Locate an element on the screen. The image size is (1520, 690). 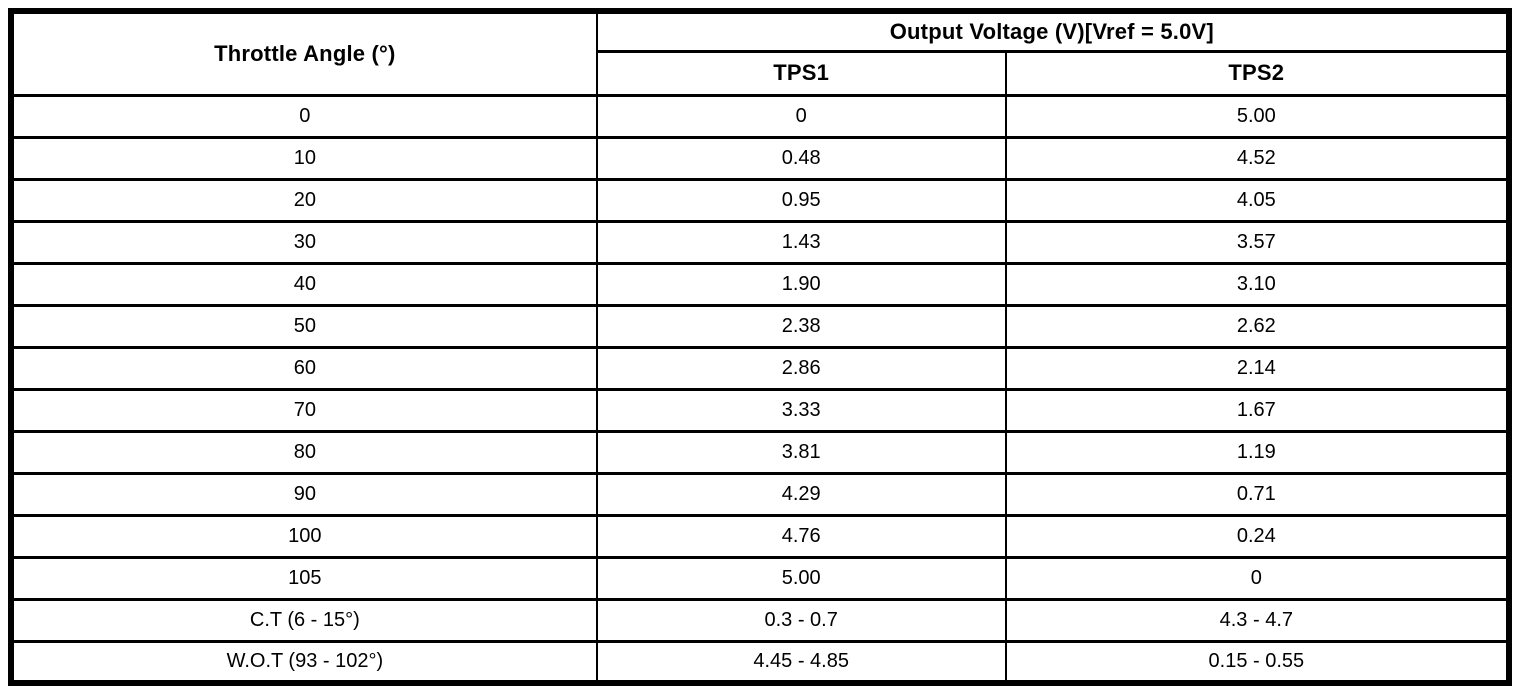
tps1-cell: 2.38 is located at coordinates (801, 326).